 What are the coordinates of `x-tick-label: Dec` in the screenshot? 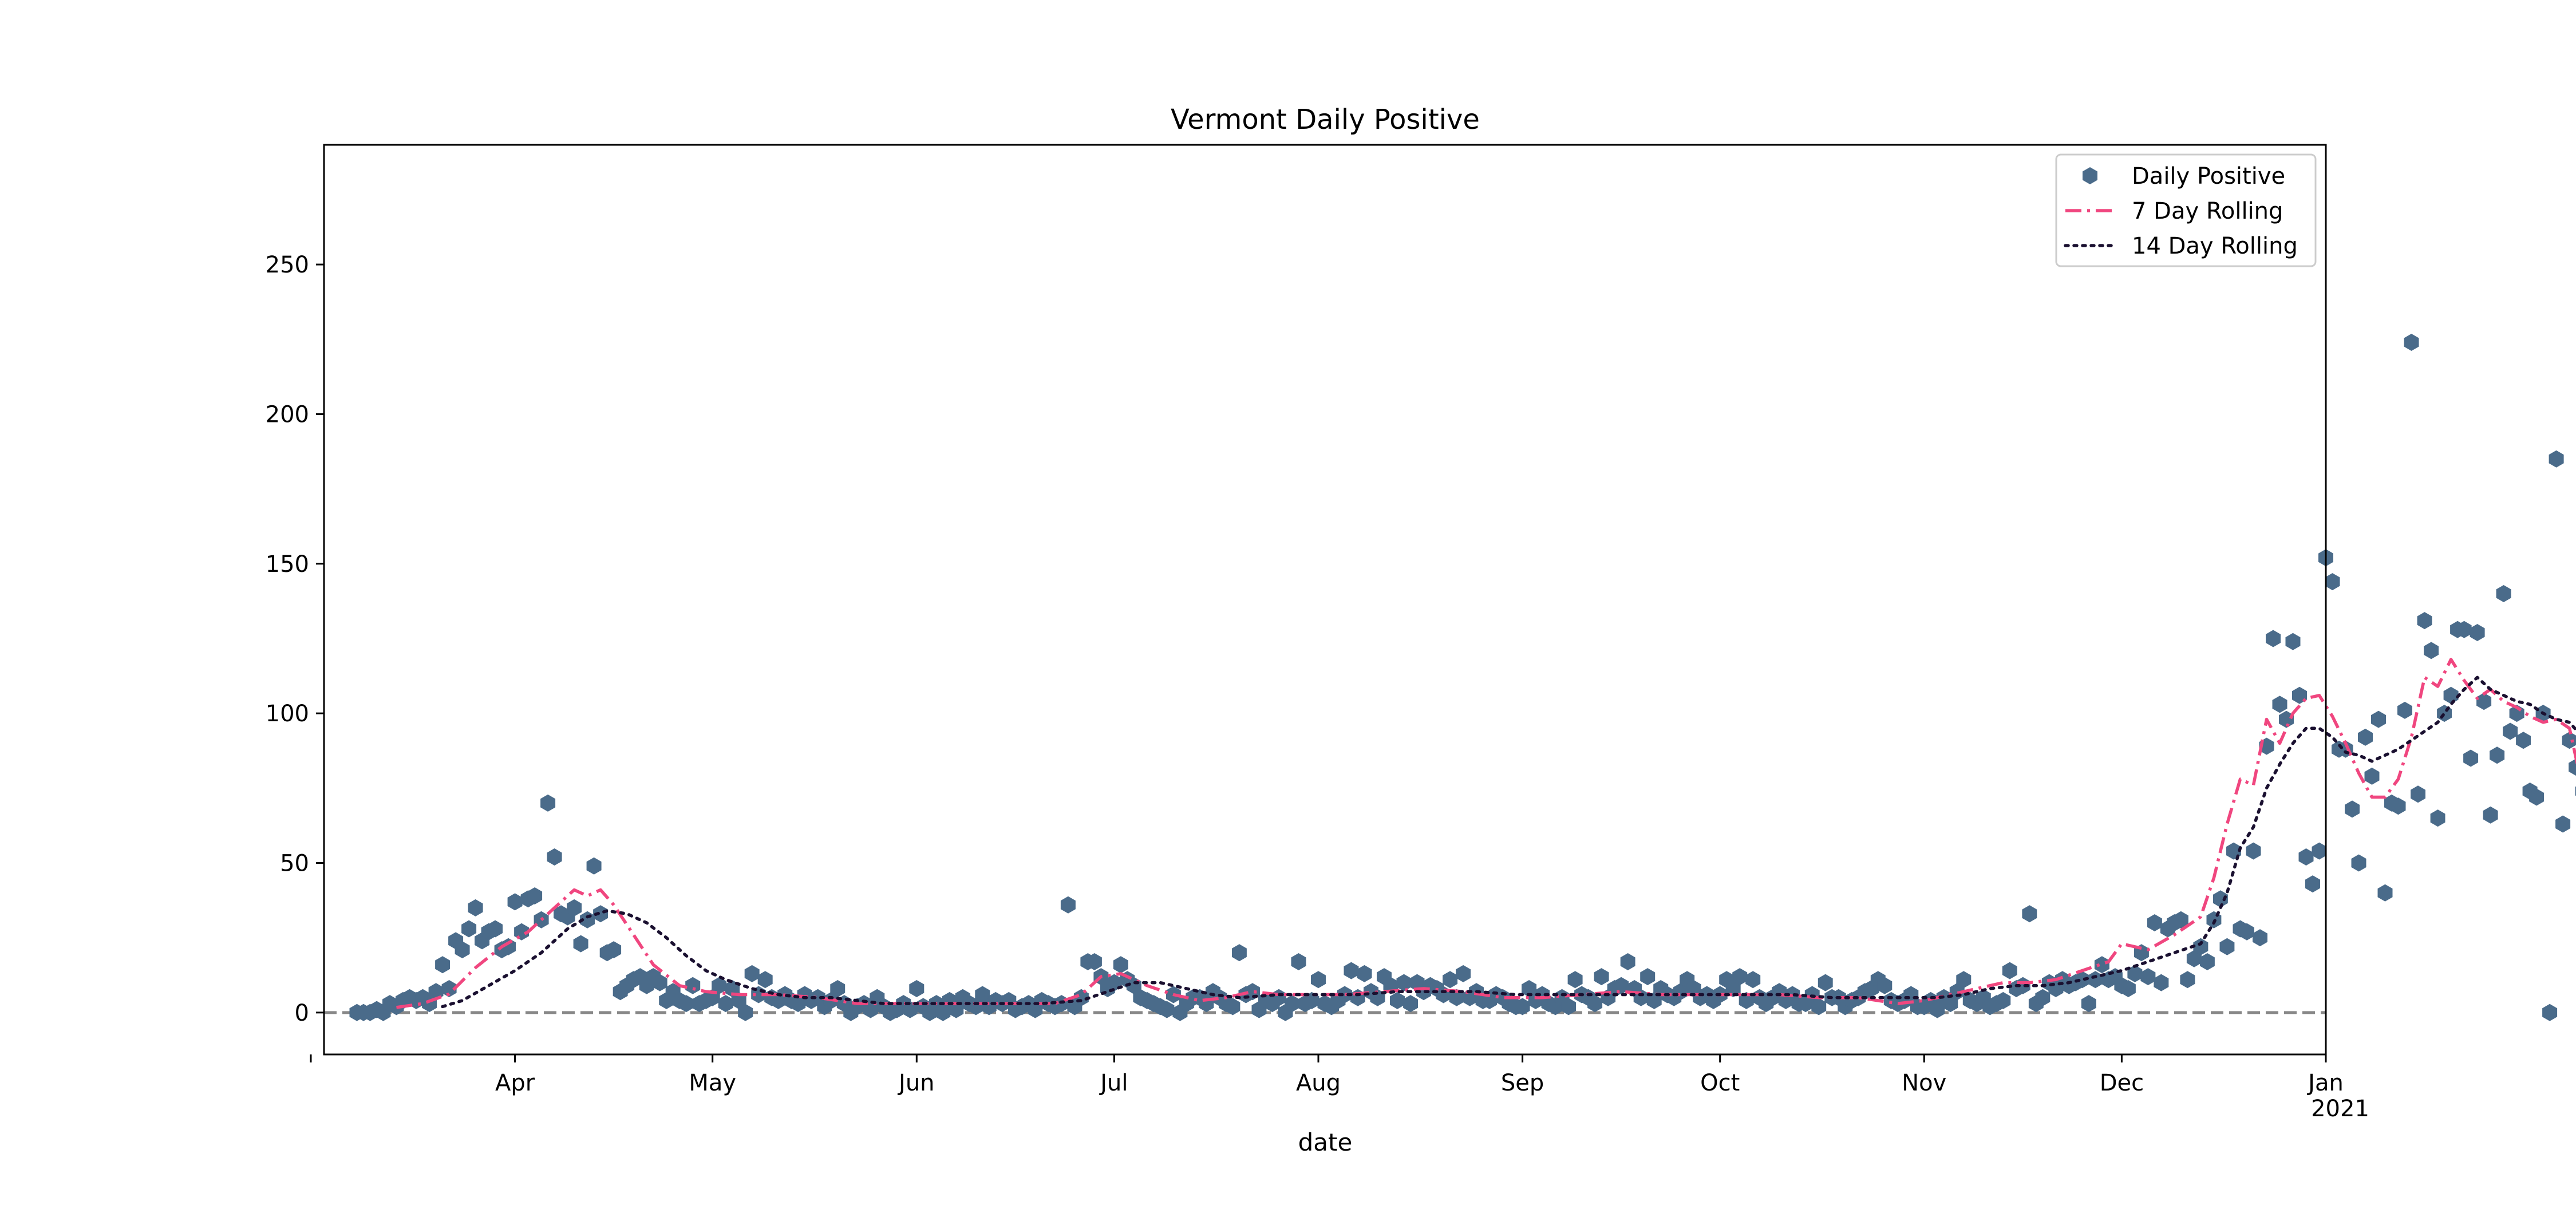 It's located at (2122, 1083).